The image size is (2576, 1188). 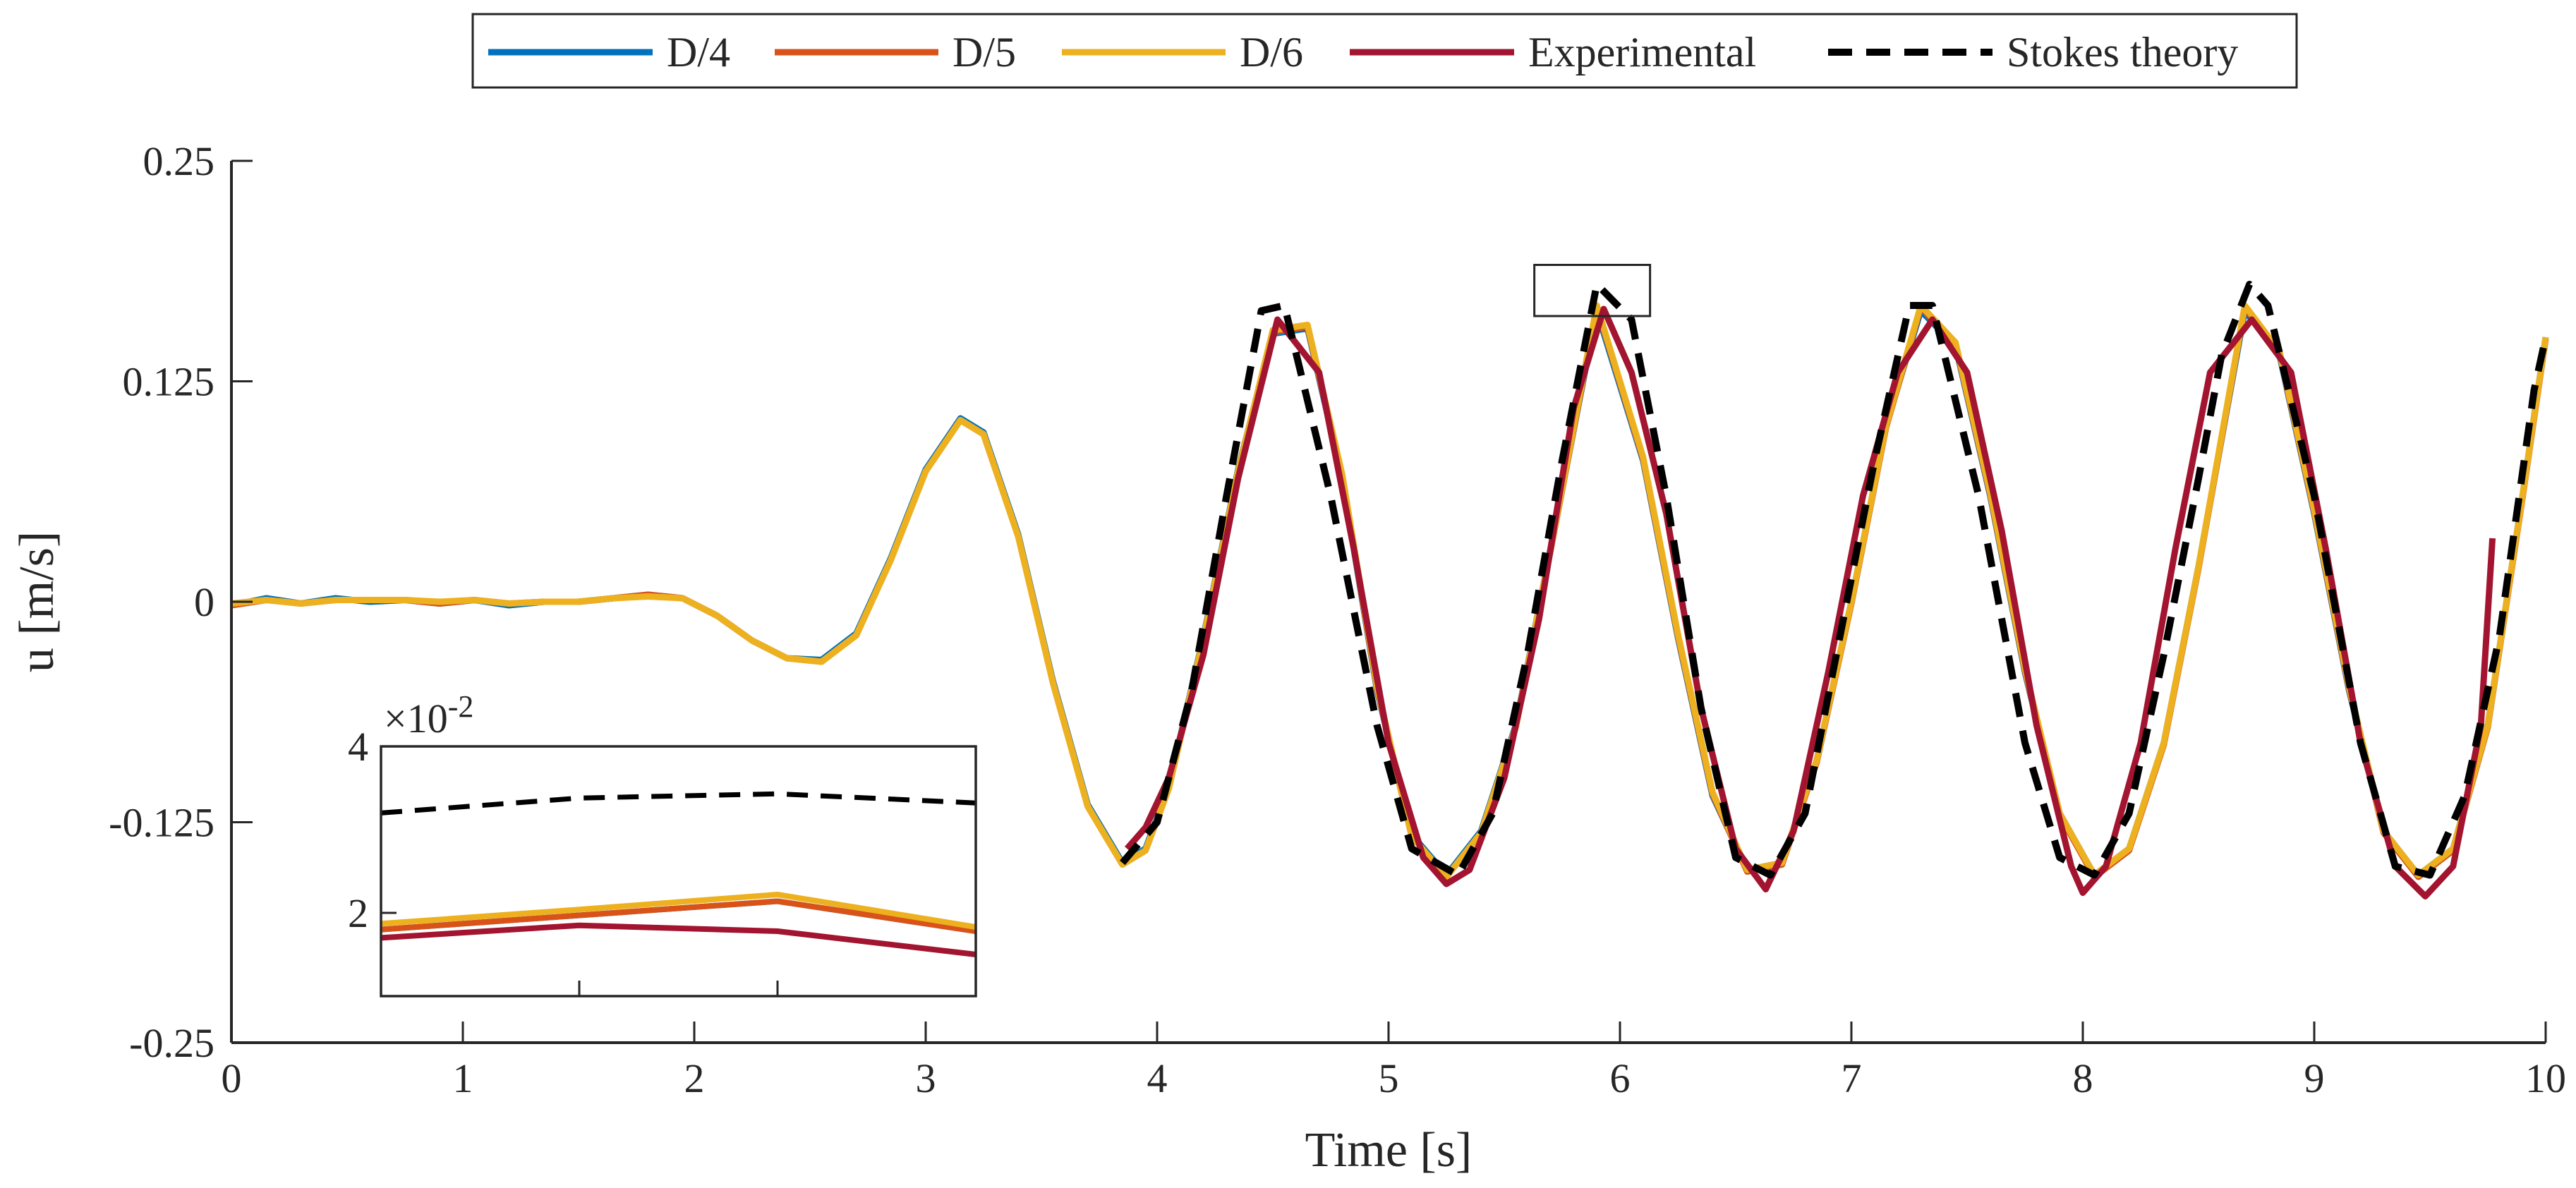 What do you see at coordinates (179, 161) in the screenshot?
I see `y-tick-label: 0.25` at bounding box center [179, 161].